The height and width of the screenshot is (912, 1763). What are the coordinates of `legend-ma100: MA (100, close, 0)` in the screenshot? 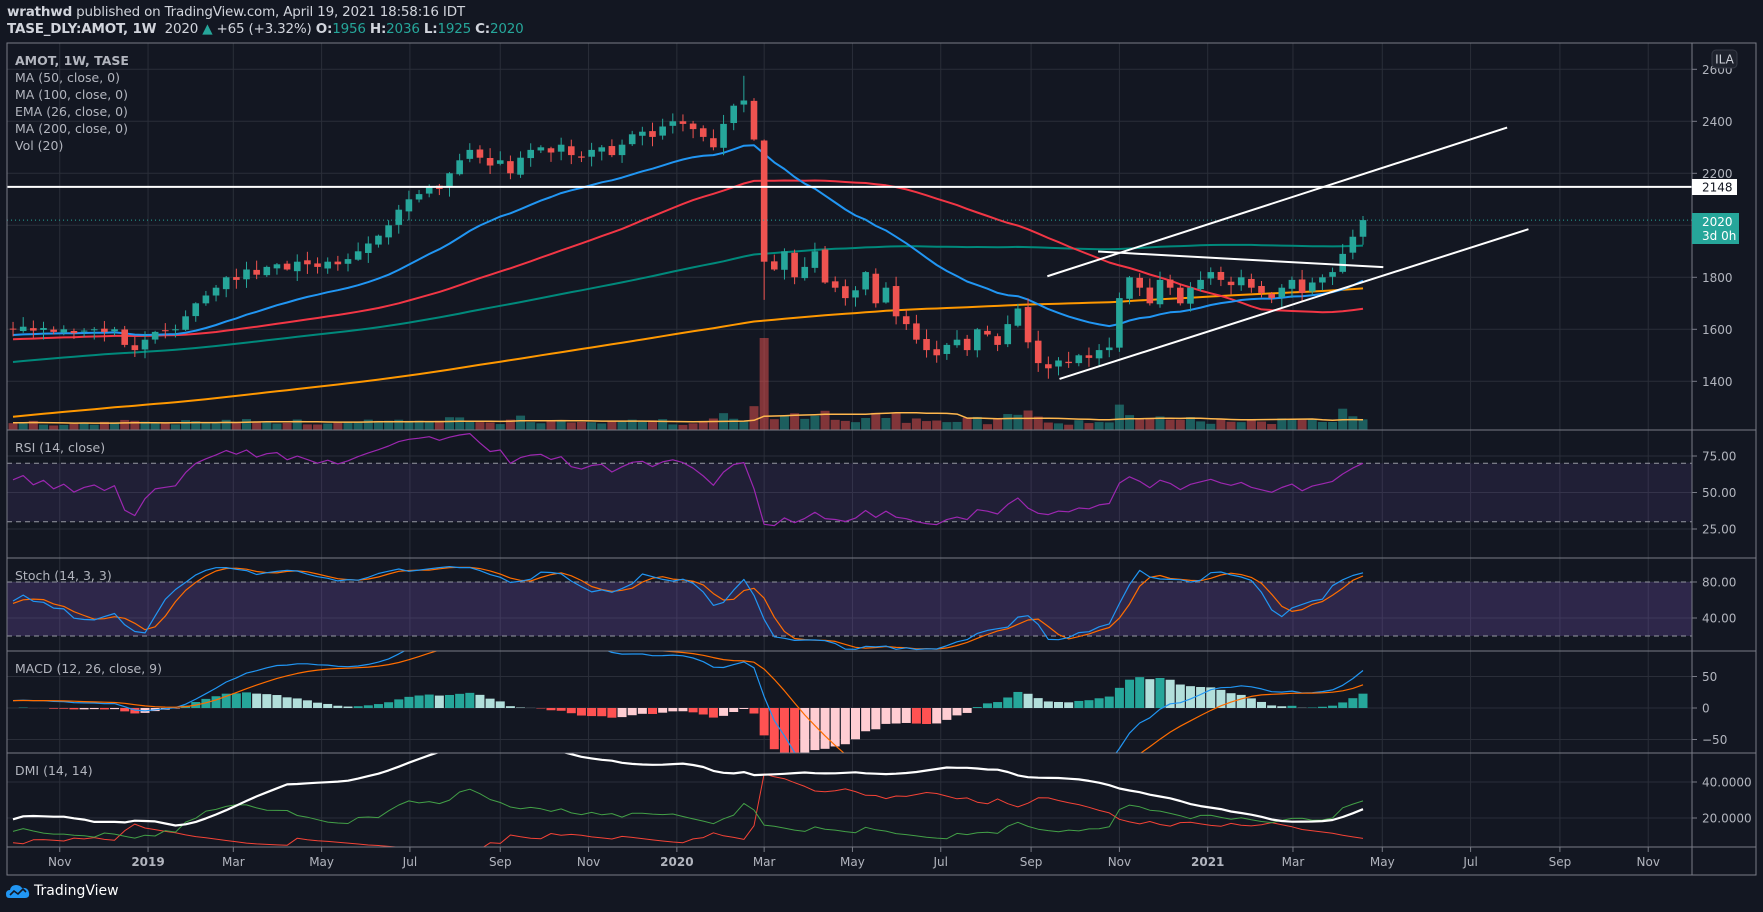 It's located at (71, 94).